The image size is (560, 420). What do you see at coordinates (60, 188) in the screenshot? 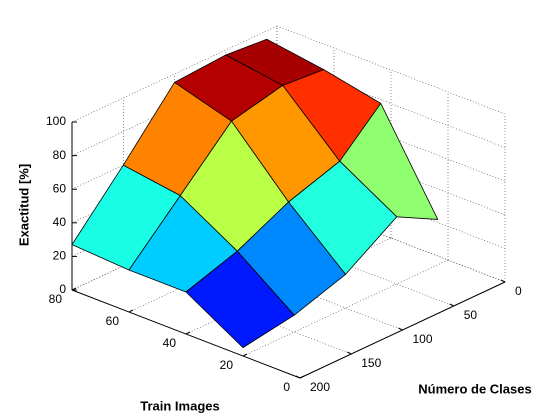
I see `z-tick-label: 60` at bounding box center [60, 188].